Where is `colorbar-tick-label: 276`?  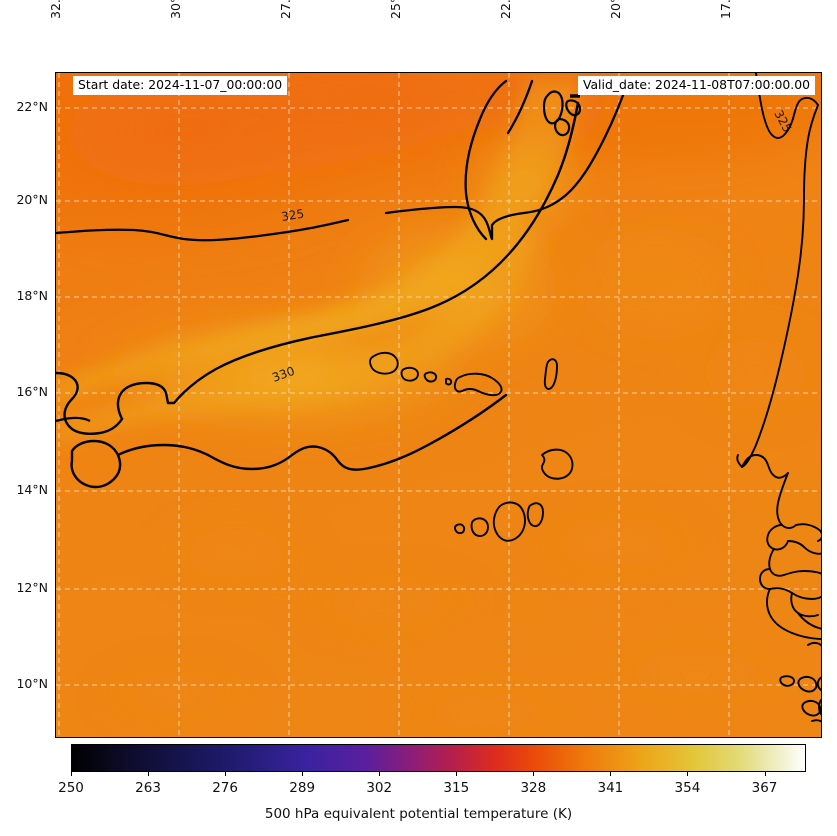
colorbar-tick-label: 276 is located at coordinates (225, 788).